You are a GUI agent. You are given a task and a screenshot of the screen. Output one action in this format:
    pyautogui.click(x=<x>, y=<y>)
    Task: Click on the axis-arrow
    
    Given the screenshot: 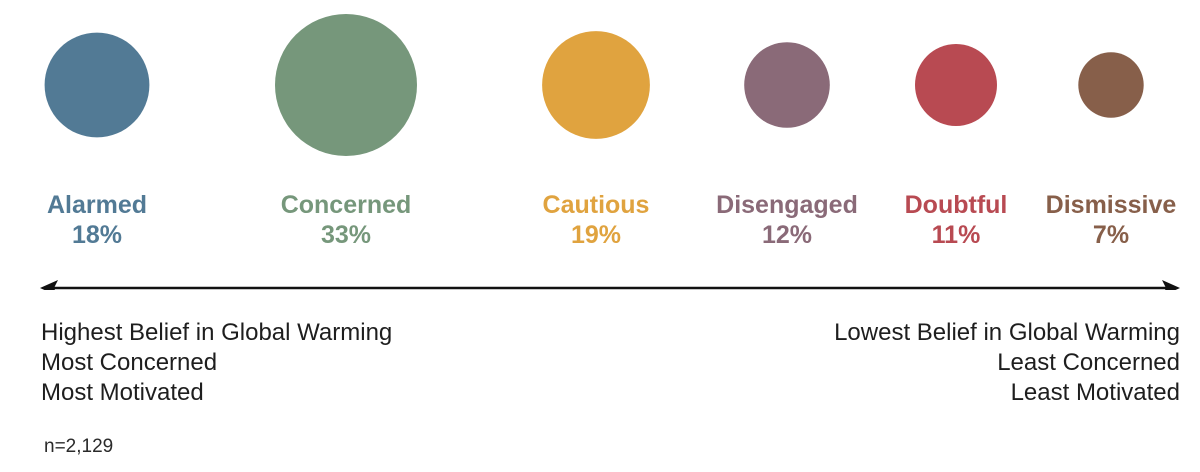 What is the action you would take?
    pyautogui.click(x=610, y=285)
    